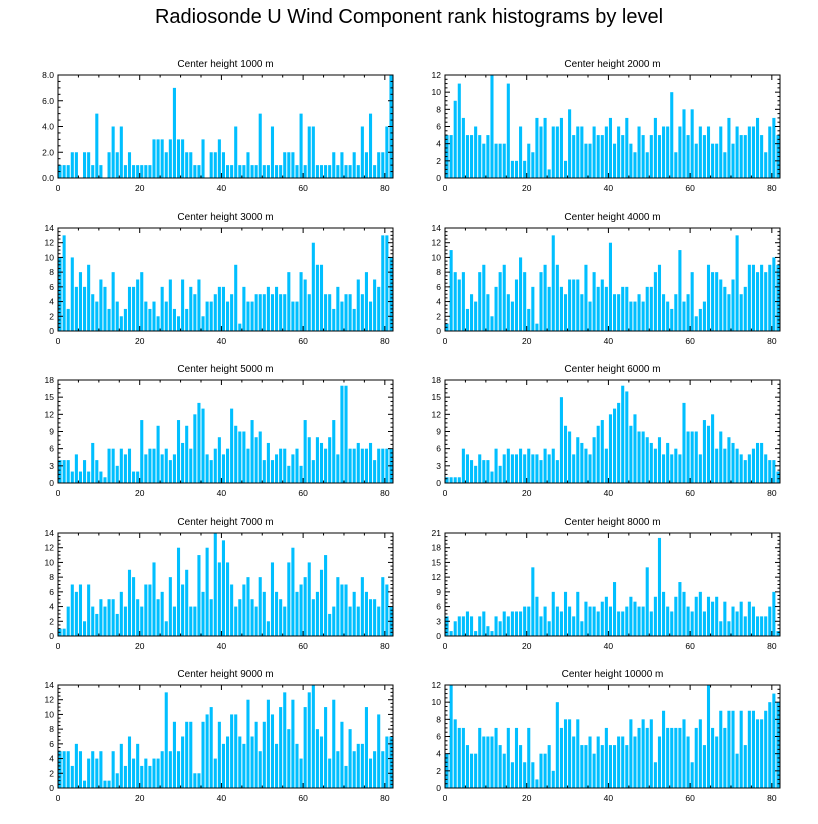  Describe the element at coordinates (50, 533) in the screenshot. I see `y-tick-label: 14` at that location.